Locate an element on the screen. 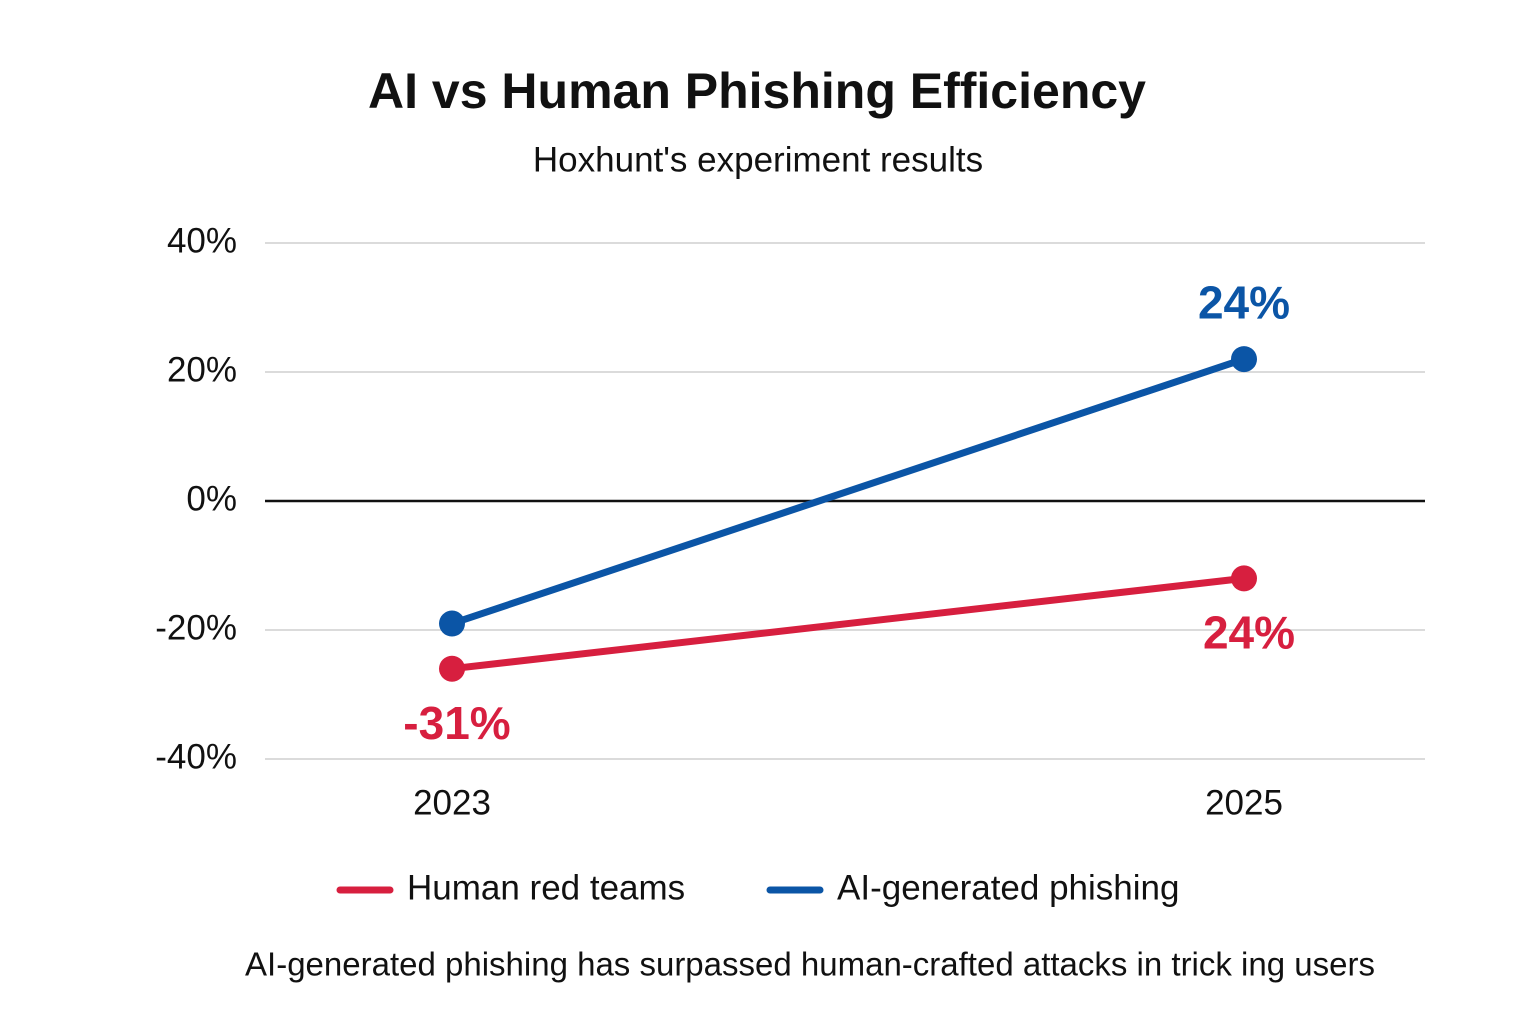  x-tick-label: 2025 is located at coordinates (1244, 802).